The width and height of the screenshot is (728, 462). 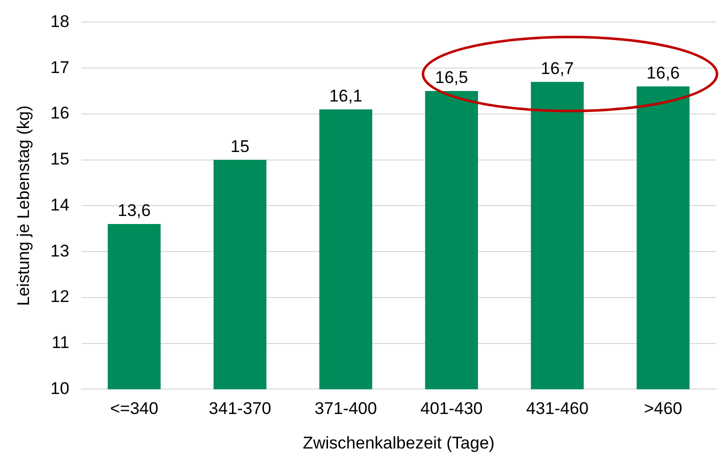 What do you see at coordinates (398, 442) in the screenshot?
I see `x-axis-title: Zwischenkalbezeit (Tage)` at bounding box center [398, 442].